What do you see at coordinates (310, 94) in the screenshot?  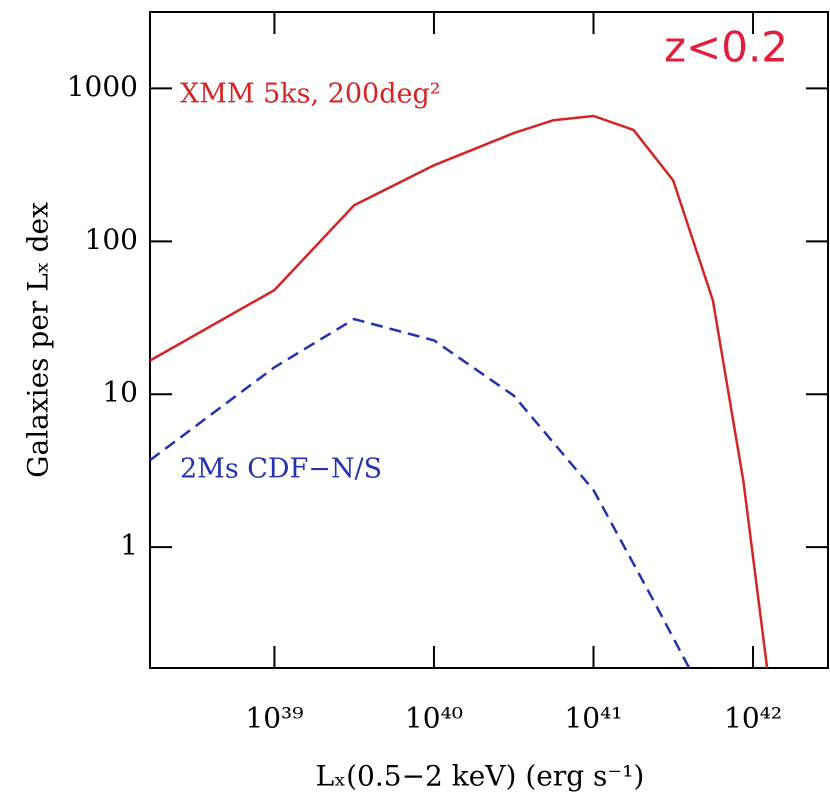 I see `series-label: XMM 5ks, 200deg²` at bounding box center [310, 94].